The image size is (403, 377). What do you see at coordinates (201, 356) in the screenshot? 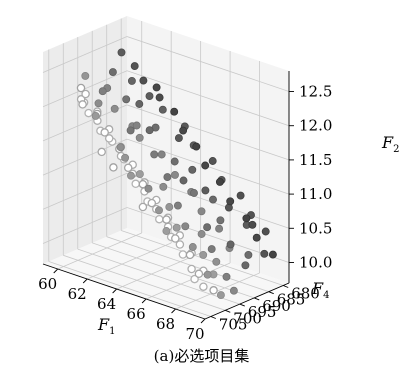
I see `figure-caption: (a)必选项目集` at bounding box center [201, 356].